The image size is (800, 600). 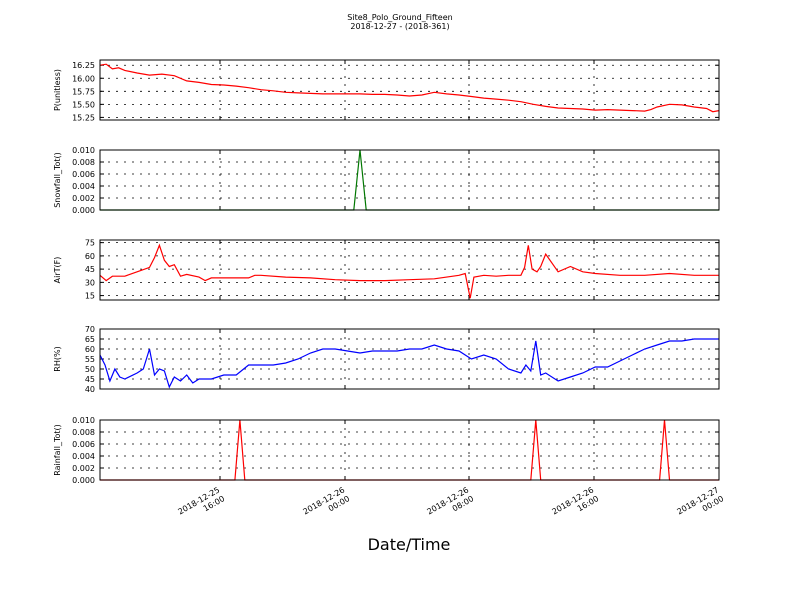 I want to click on y-axis-label: Rainfall_Tot(), so click(x=57, y=450).